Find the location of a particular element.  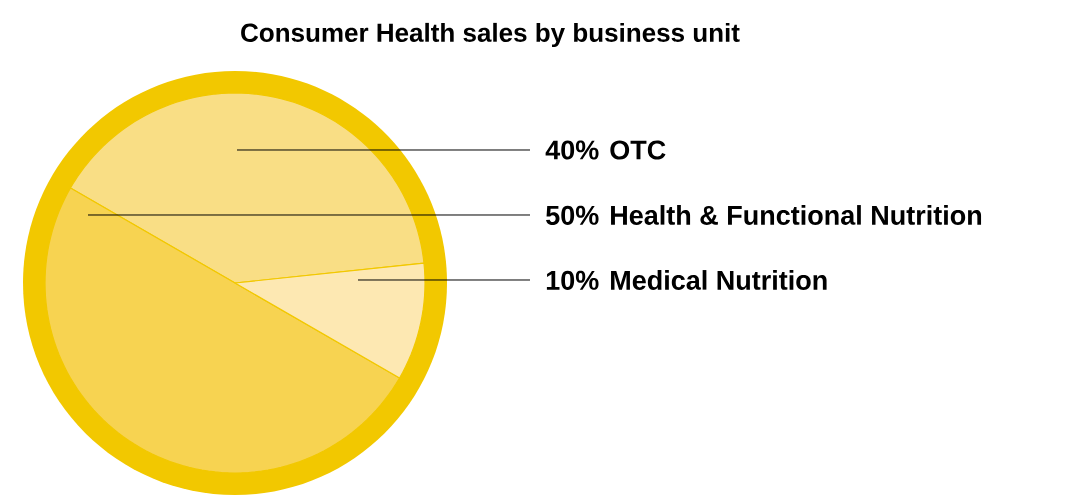

slice-label: Medical Nutrition is located at coordinates (719, 280).